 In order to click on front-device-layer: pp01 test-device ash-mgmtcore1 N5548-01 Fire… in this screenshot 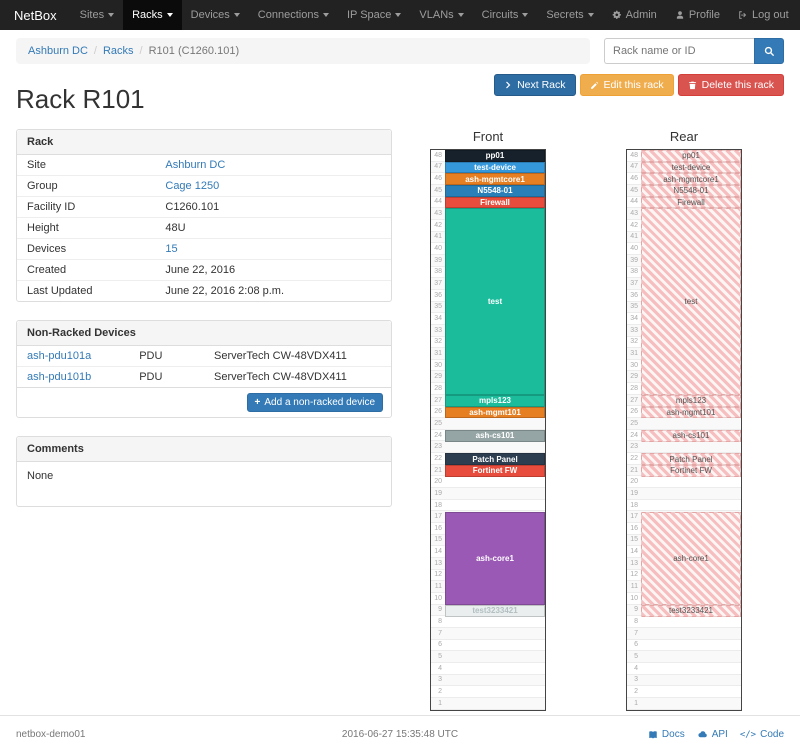, I will do `click(495, 430)`.